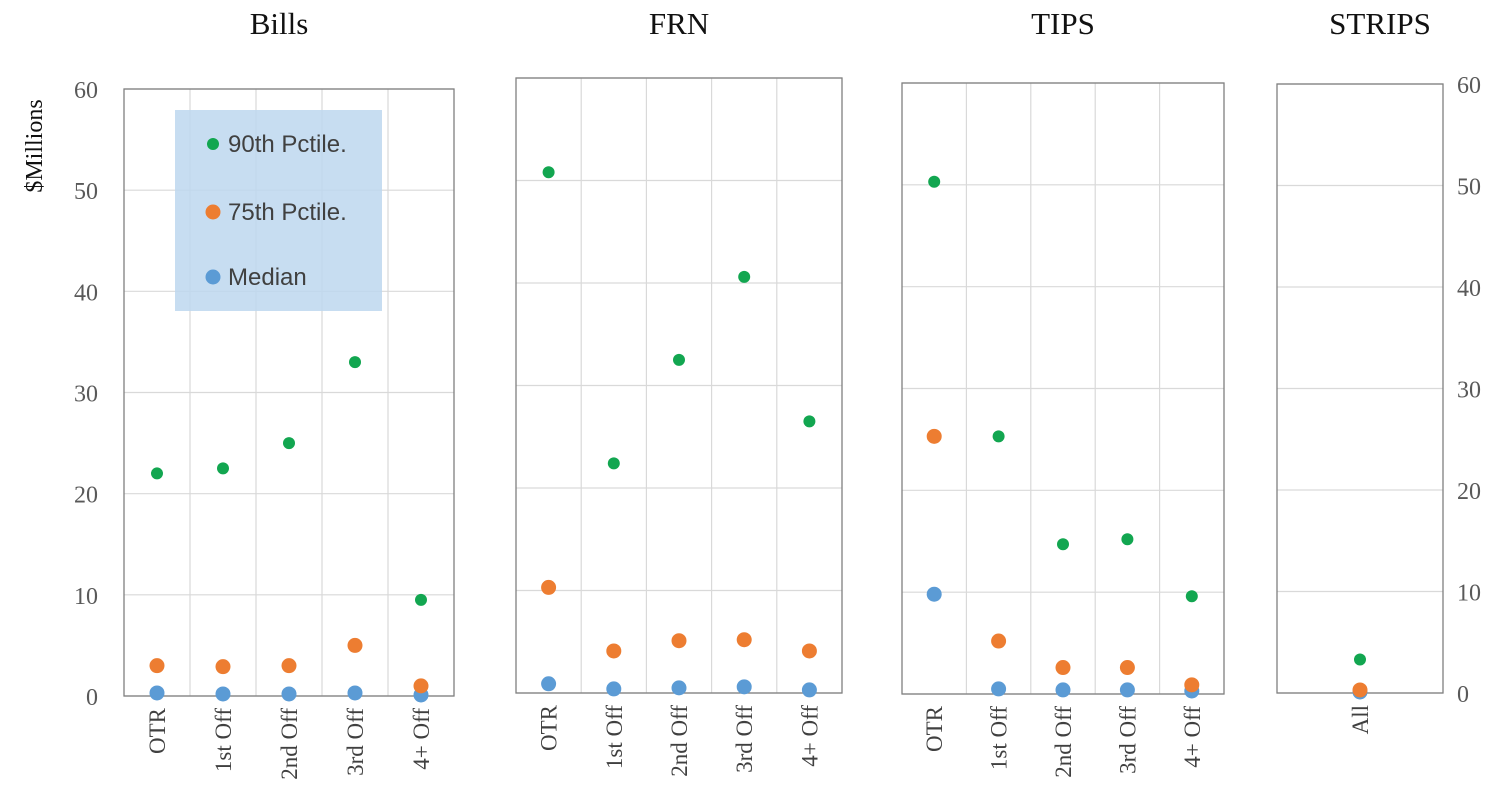 Image resolution: width=1503 pixels, height=807 pixels. I want to click on legend: 90th Pctile. 75th Pctile. Median, so click(278, 210).